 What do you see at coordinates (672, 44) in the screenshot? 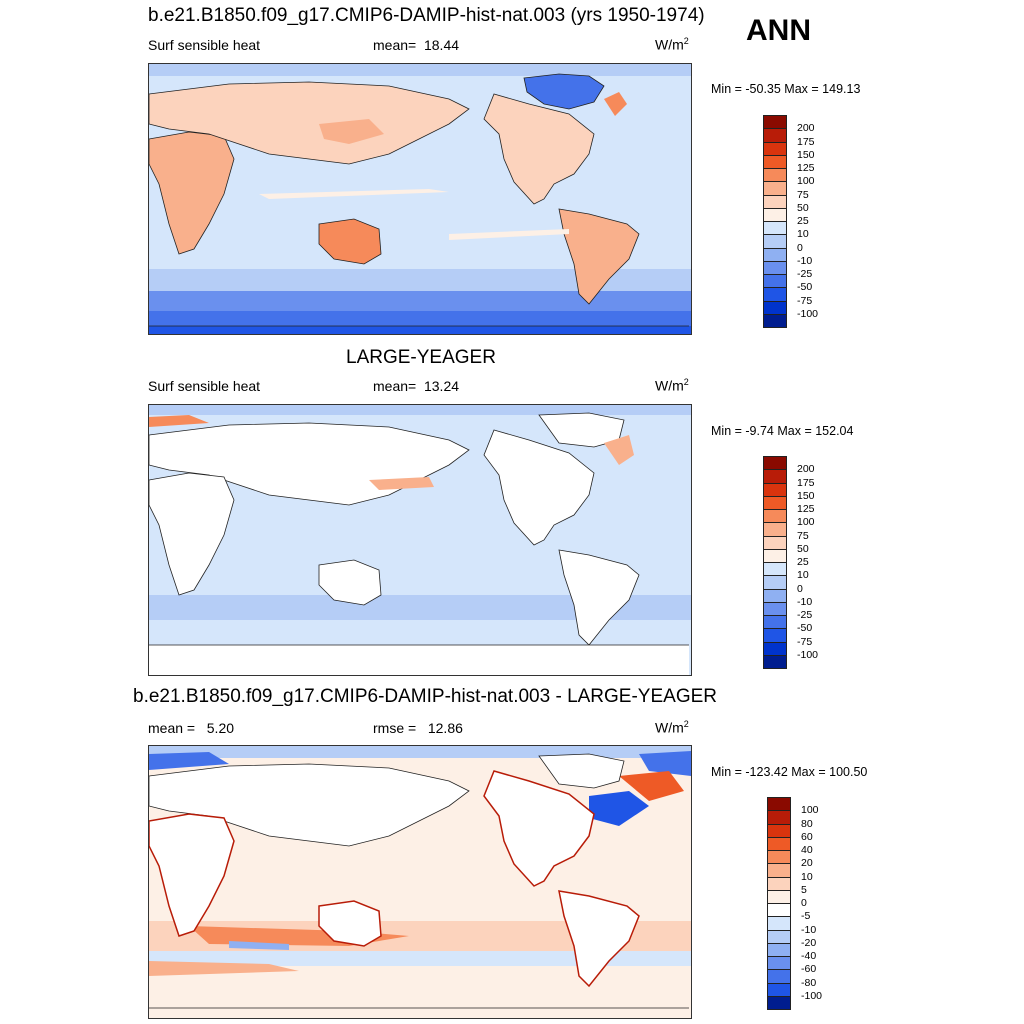
I see `panel1-units: W/m2` at bounding box center [672, 44].